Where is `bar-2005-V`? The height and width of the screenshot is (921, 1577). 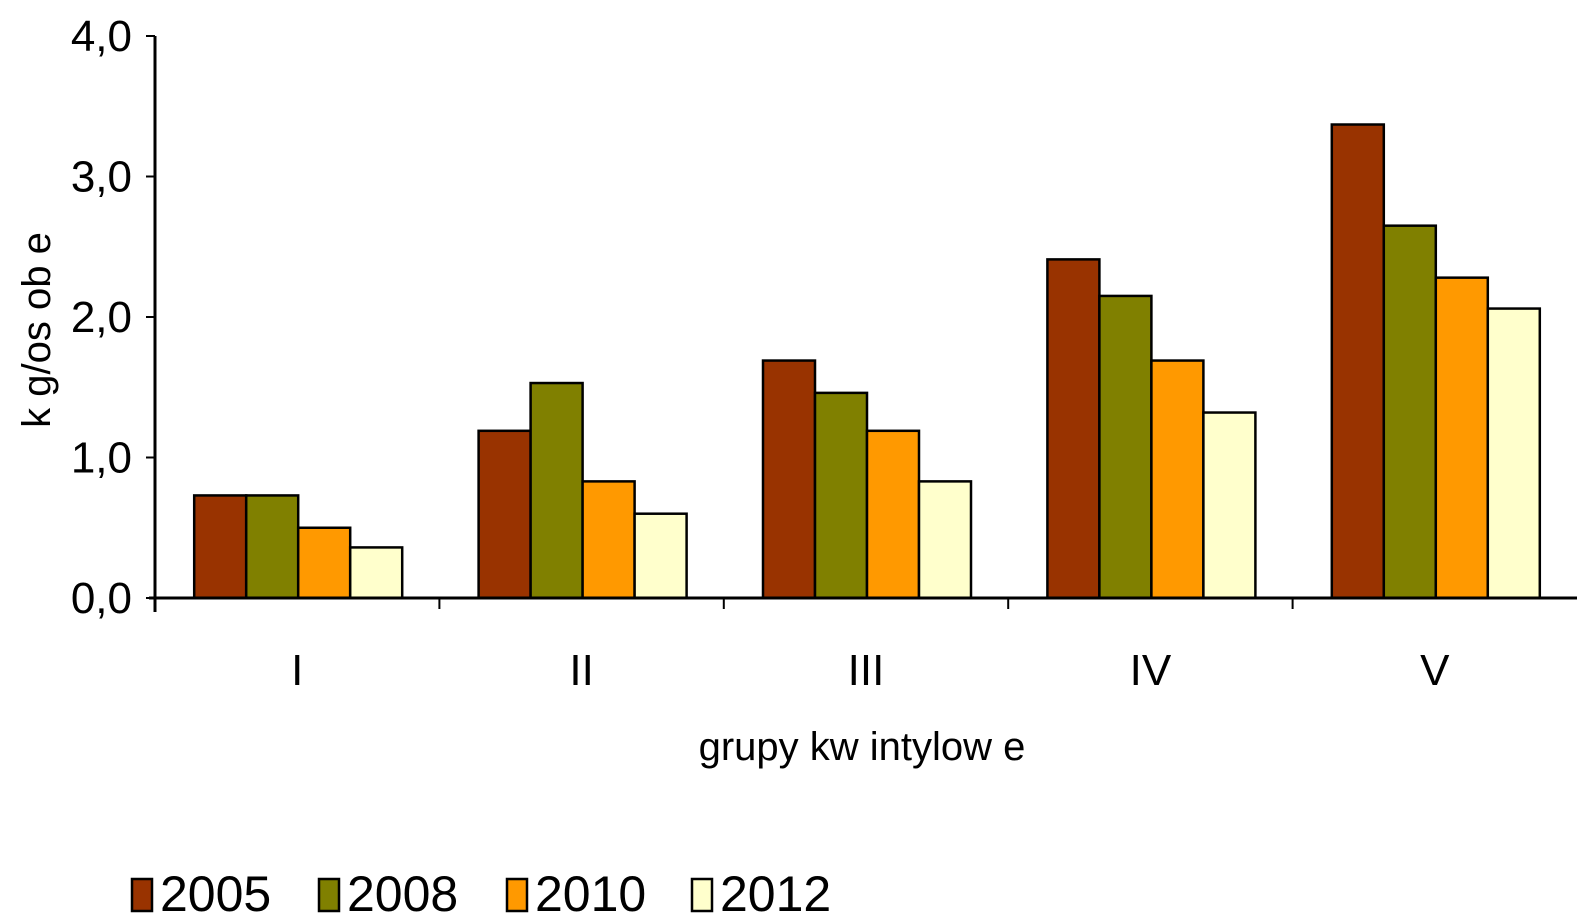
bar-2005-V is located at coordinates (1358, 361).